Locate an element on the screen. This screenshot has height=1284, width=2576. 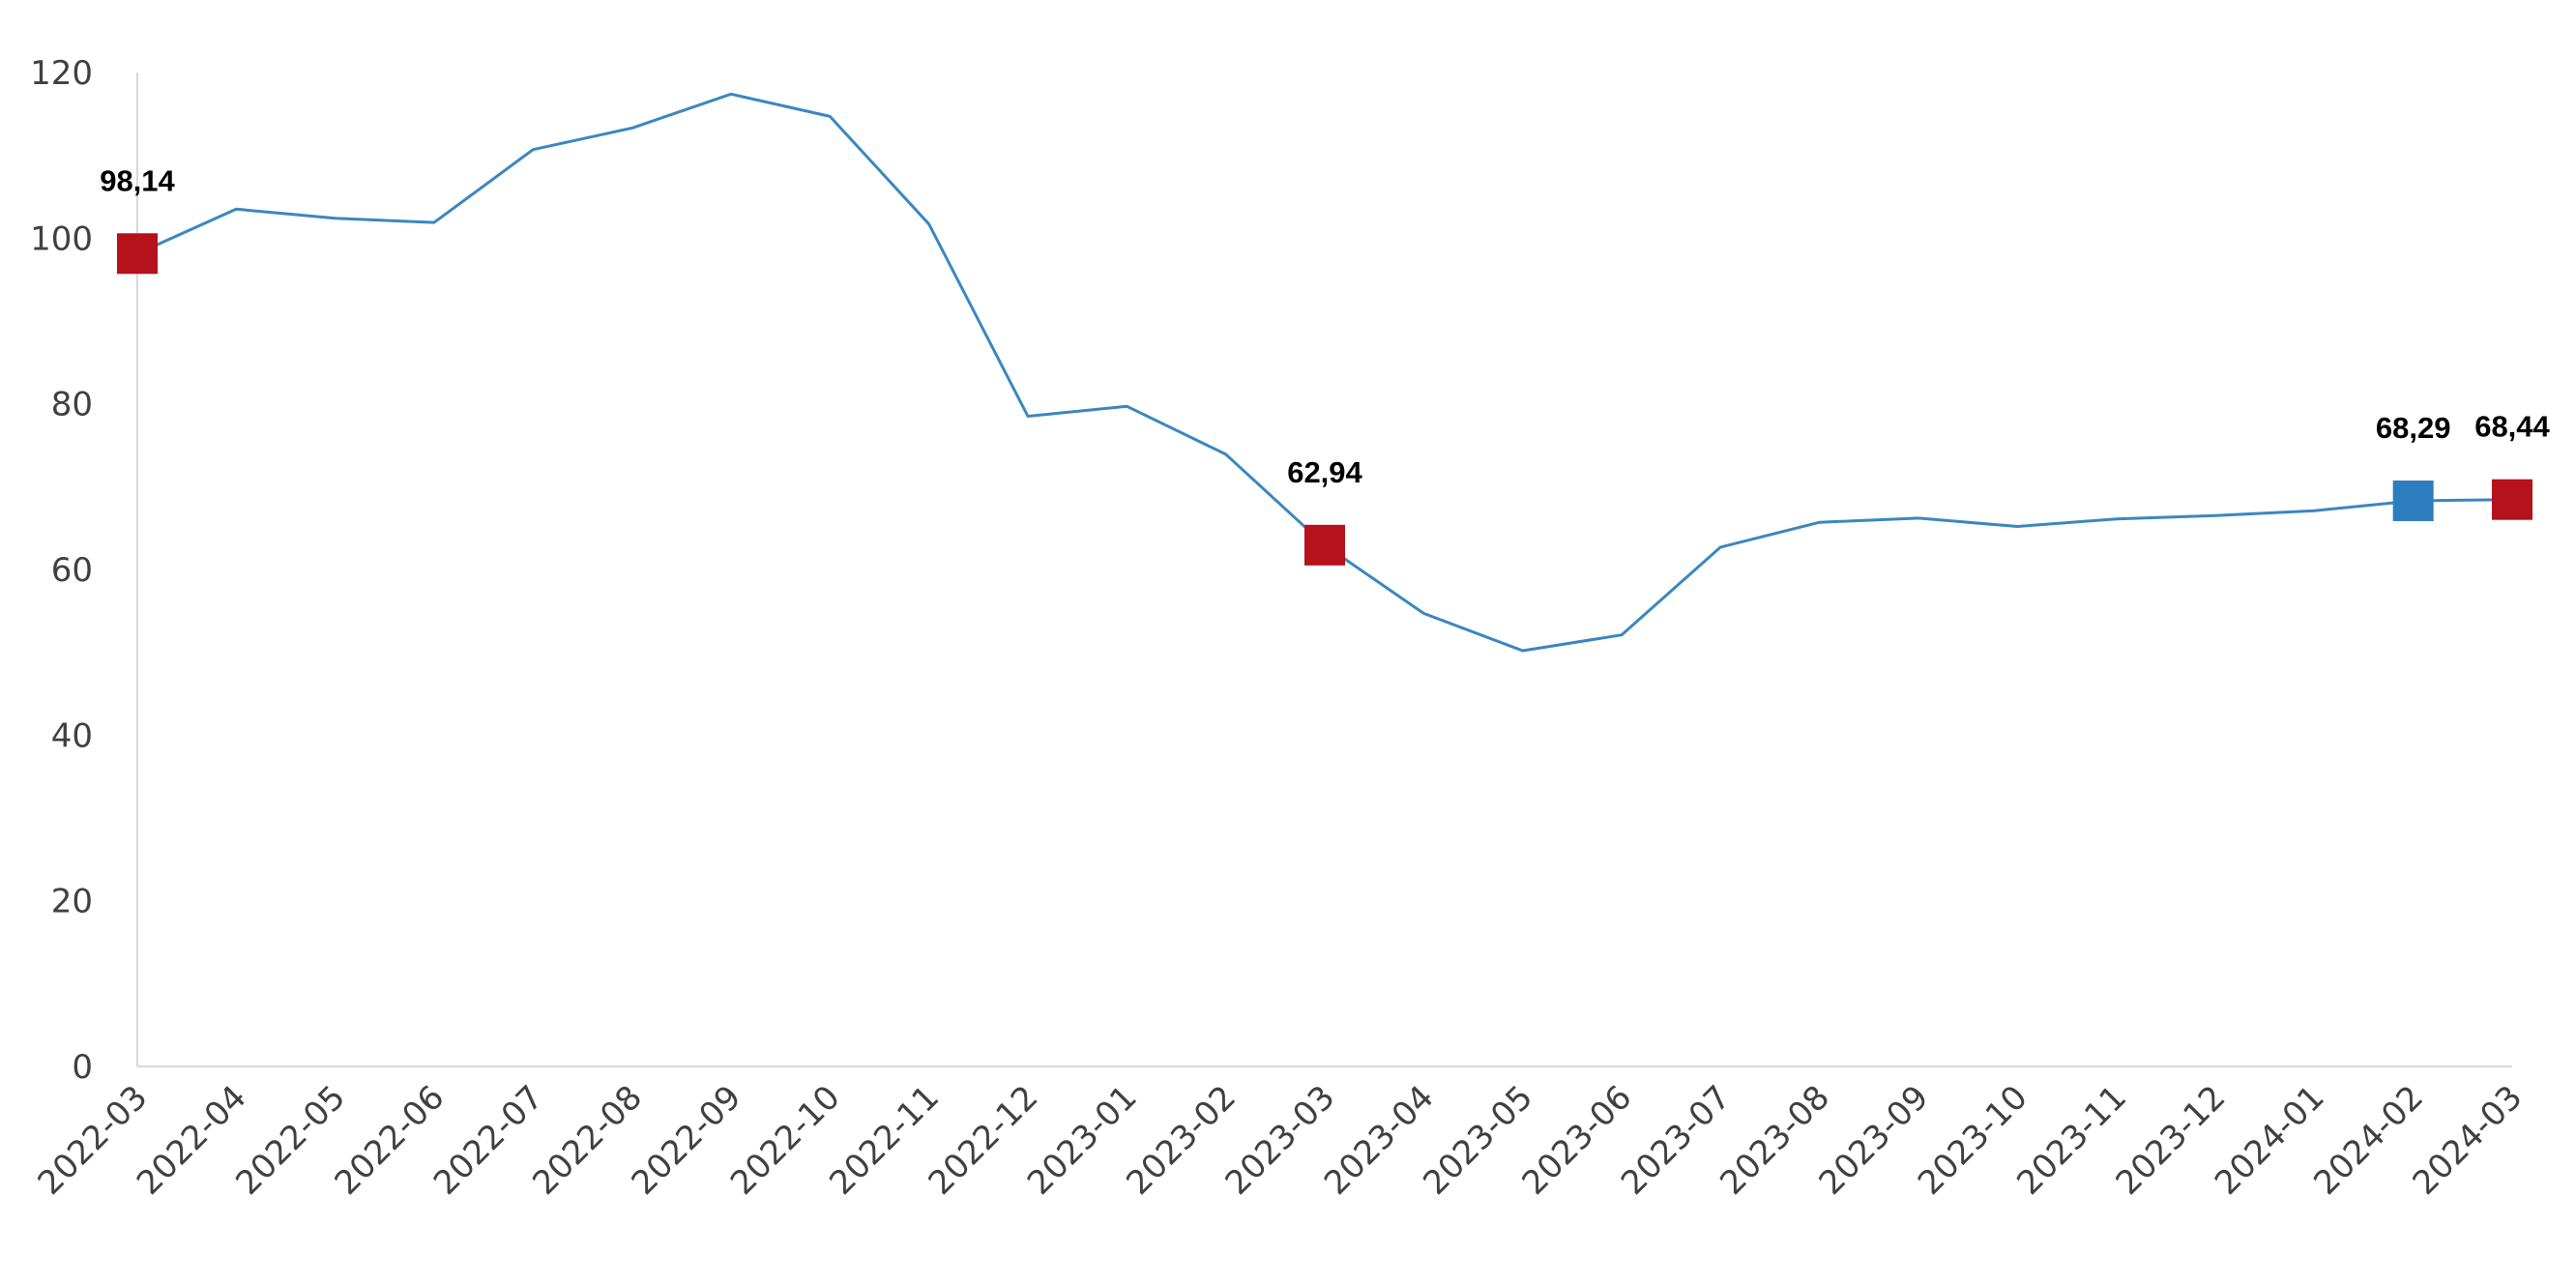
x-tick-label: 2022-12 is located at coordinates (984, 1140).